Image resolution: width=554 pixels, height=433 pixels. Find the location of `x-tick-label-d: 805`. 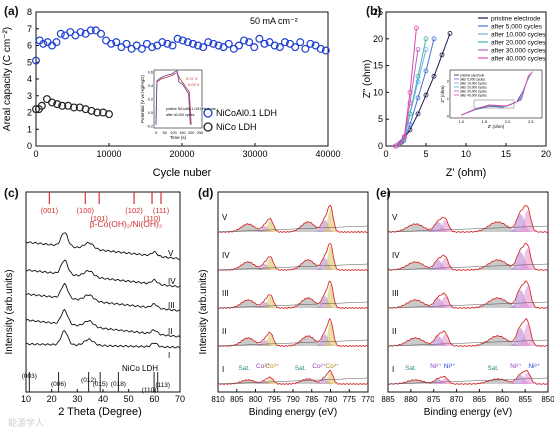

x-tick-label-d: 805 is located at coordinates (237, 399).